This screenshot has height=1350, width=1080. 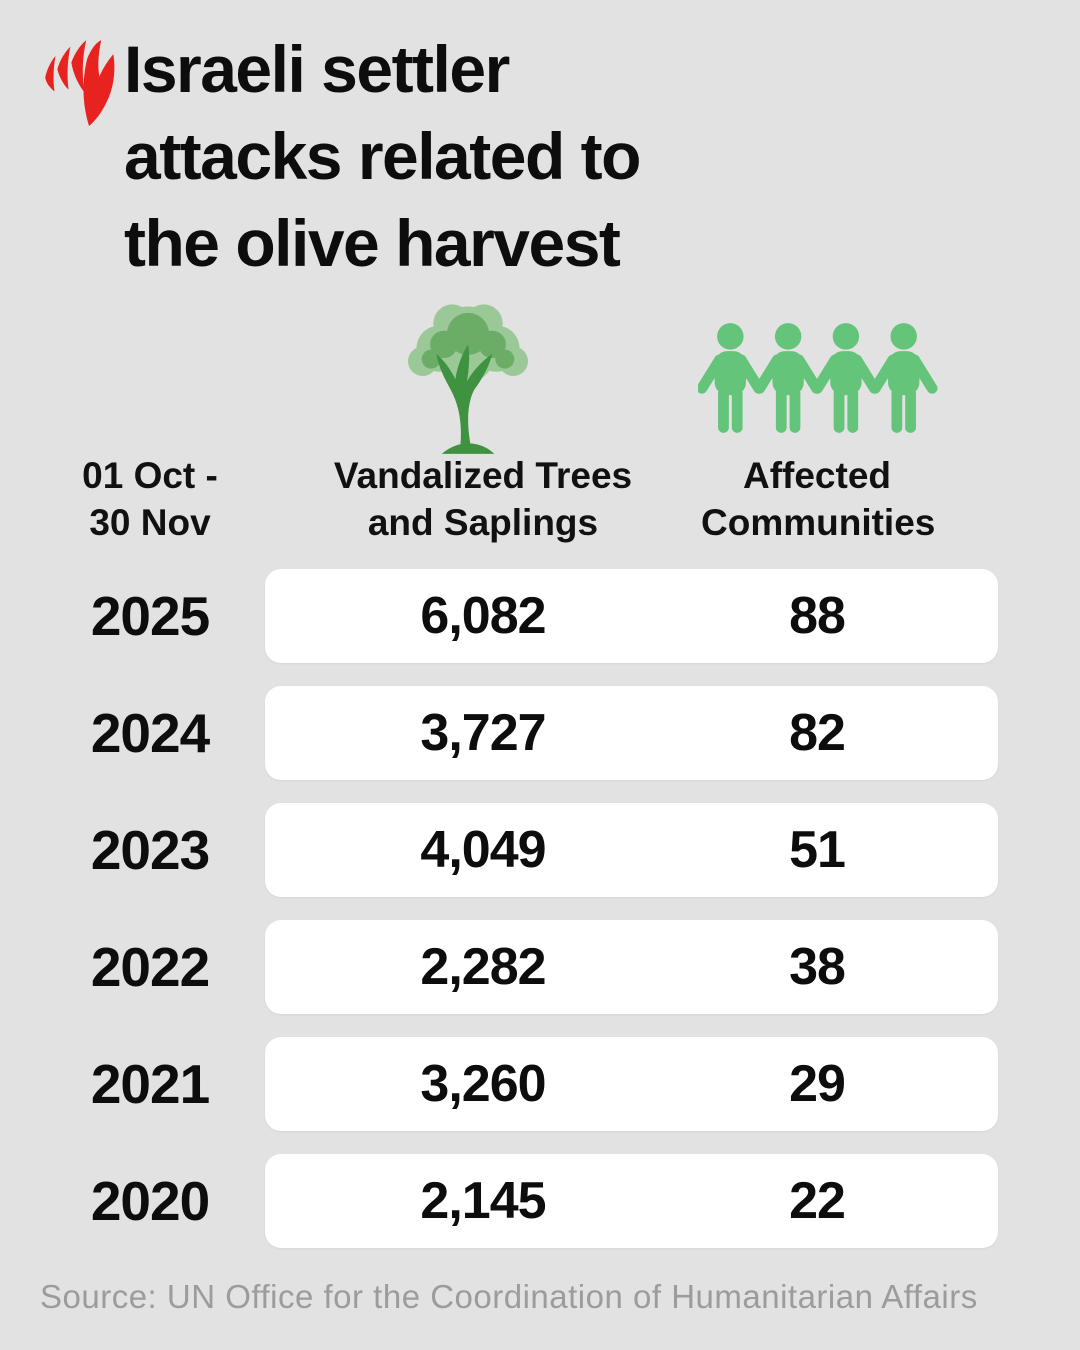 What do you see at coordinates (631, 1084) in the screenshot?
I see `row-card: 3,260 29` at bounding box center [631, 1084].